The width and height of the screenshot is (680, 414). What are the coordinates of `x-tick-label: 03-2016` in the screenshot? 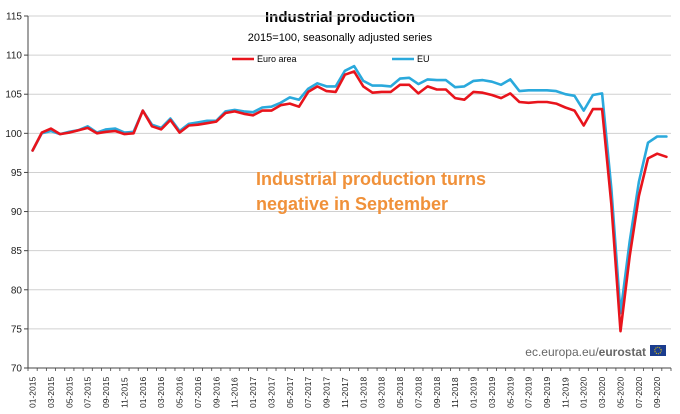 It's located at (161, 392).